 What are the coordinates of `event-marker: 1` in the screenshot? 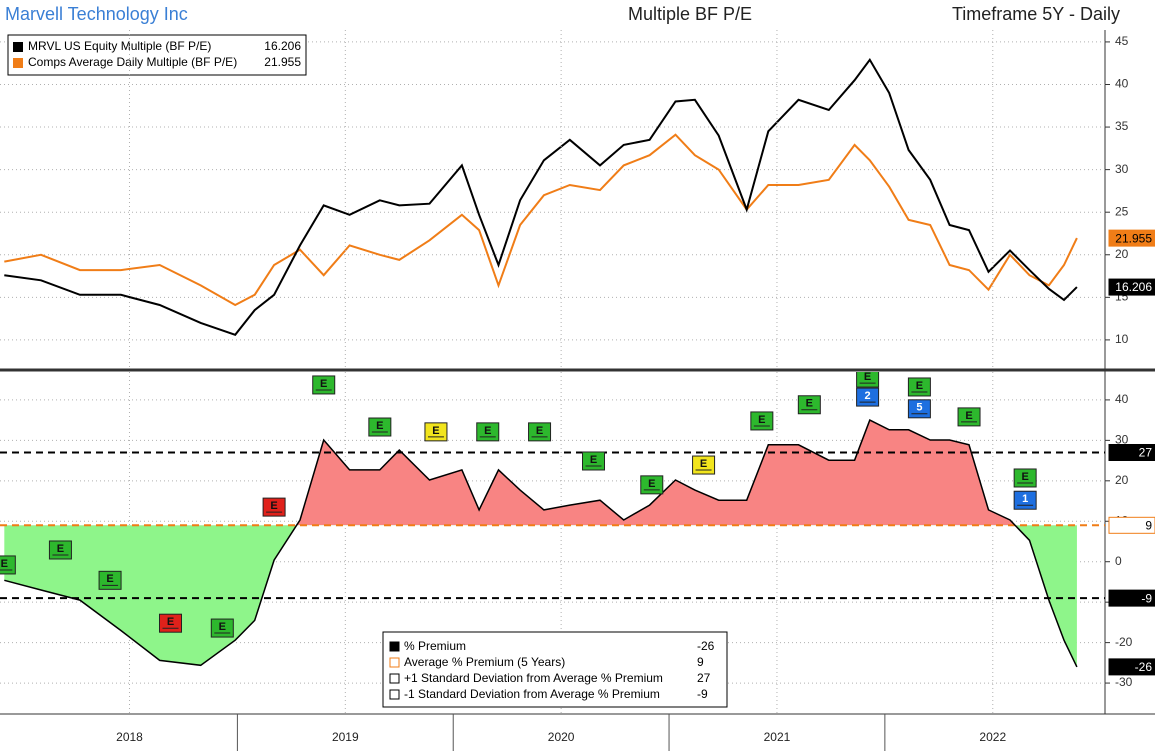 It's located at (1025, 500).